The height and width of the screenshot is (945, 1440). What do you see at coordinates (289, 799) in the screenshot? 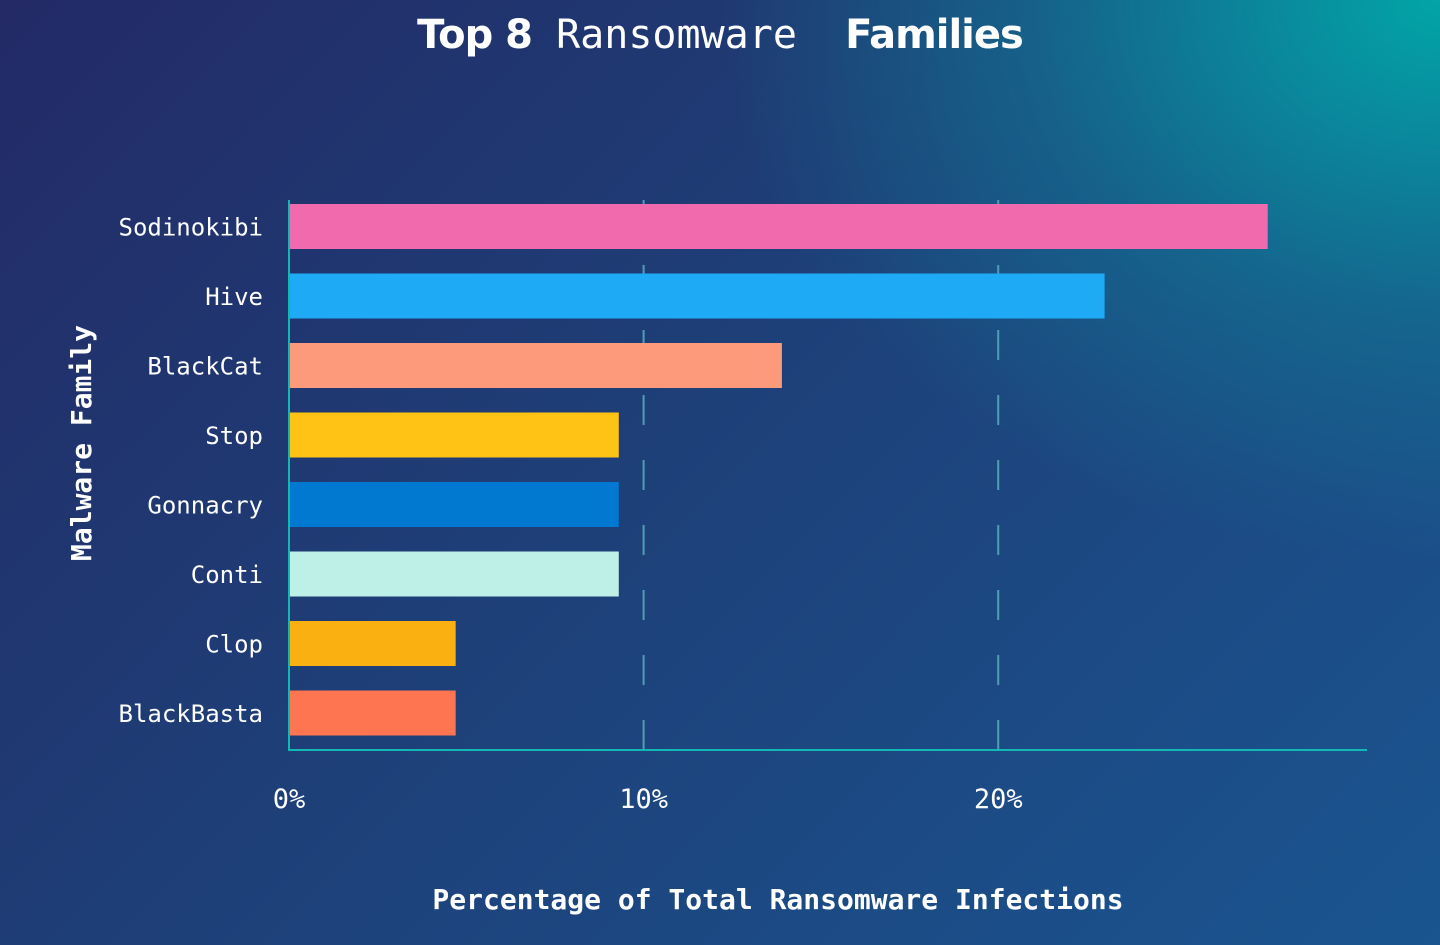
I see `x-tick-label: 0%` at bounding box center [289, 799].